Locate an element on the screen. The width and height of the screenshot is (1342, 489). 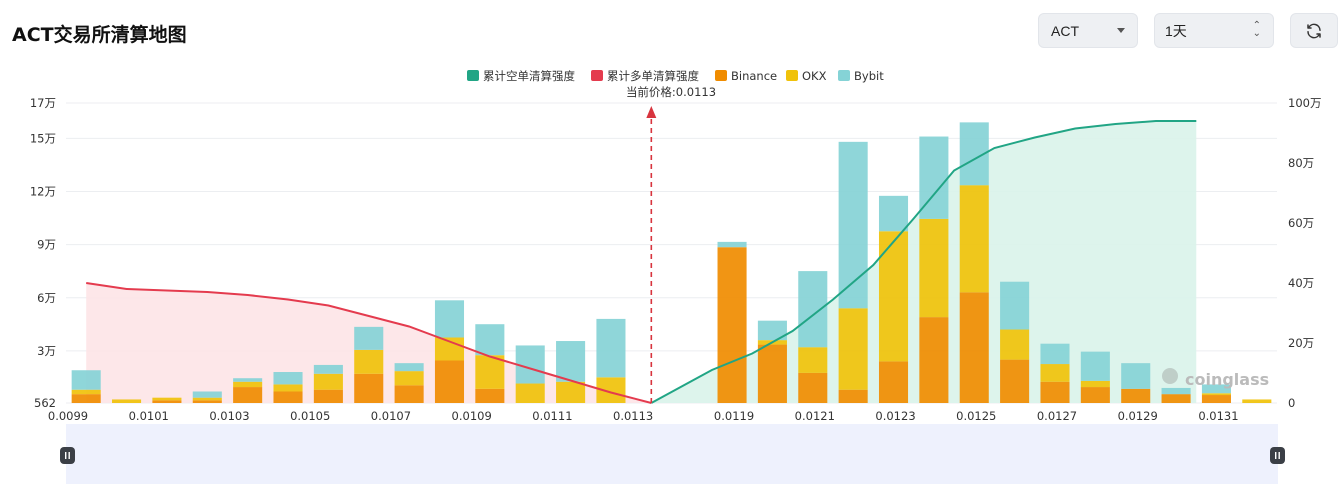
legend-label-bybit: Bybit is located at coordinates (869, 76).